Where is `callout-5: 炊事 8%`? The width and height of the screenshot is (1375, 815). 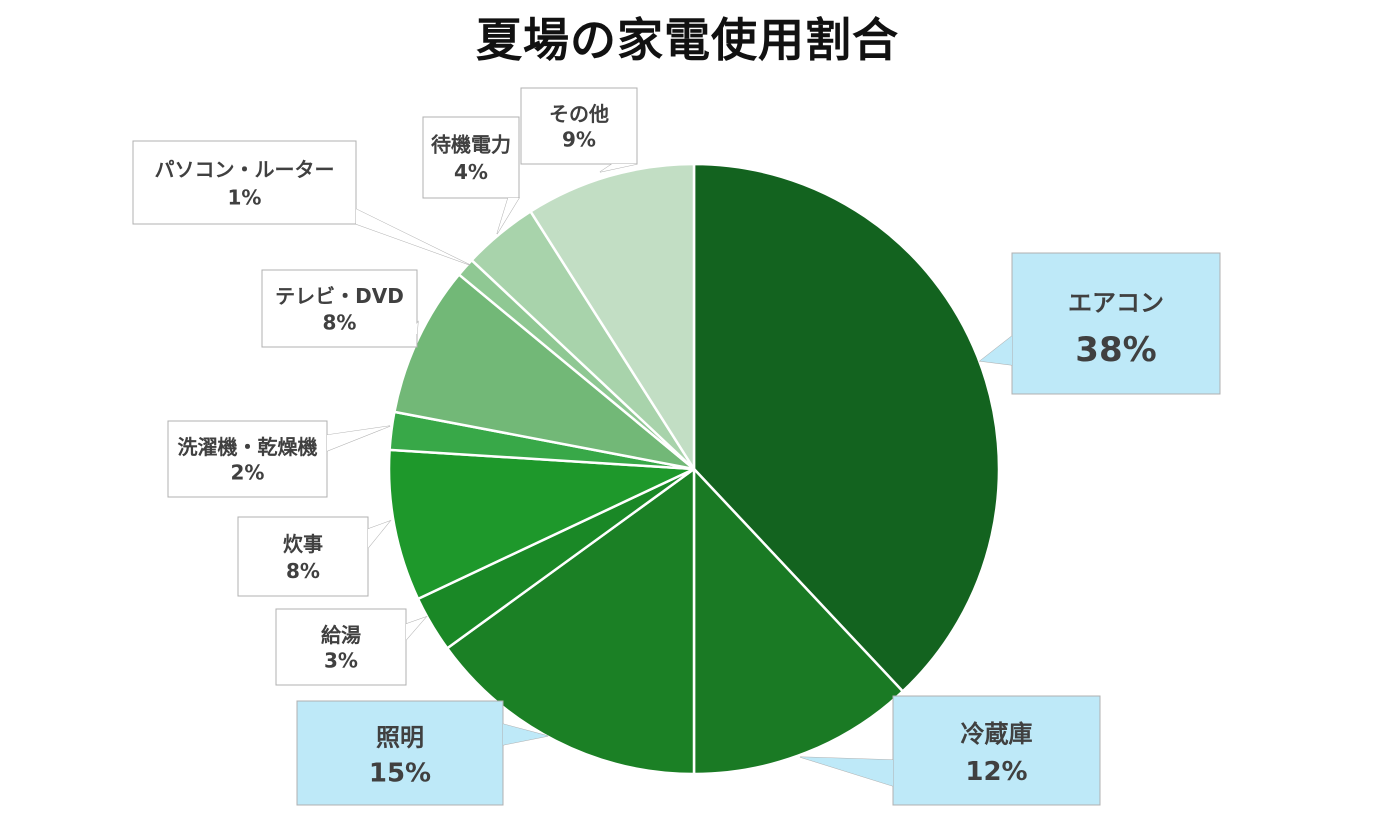 callout-5: 炊事 8% is located at coordinates (314, 556).